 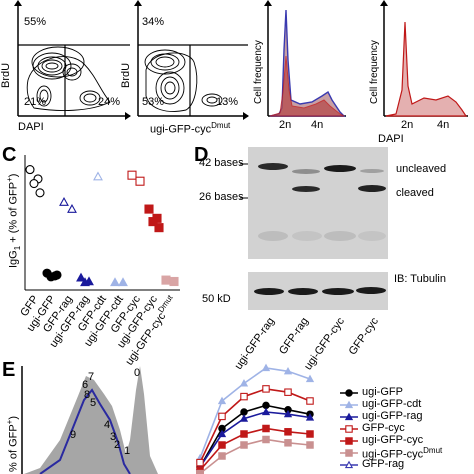 I want to click on peak-label: 4, so click(x=107, y=425).